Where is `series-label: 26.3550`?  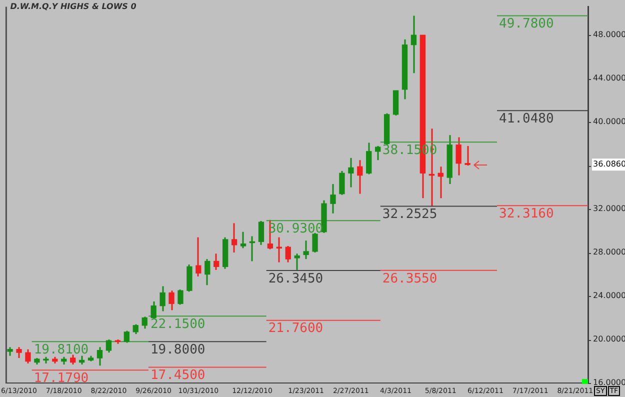
series-label: 26.3550 is located at coordinates (410, 278).